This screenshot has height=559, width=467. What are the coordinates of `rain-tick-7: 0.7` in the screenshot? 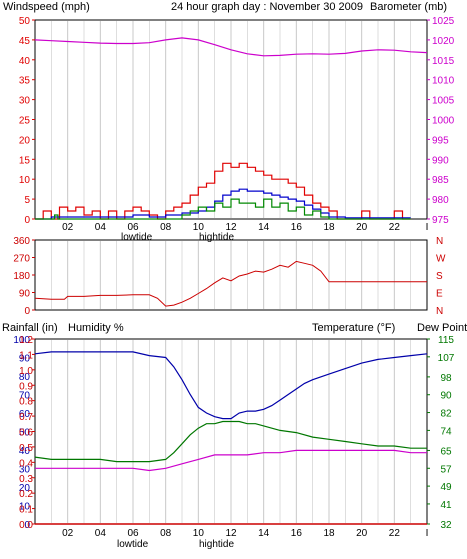 It's located at (26, 417).